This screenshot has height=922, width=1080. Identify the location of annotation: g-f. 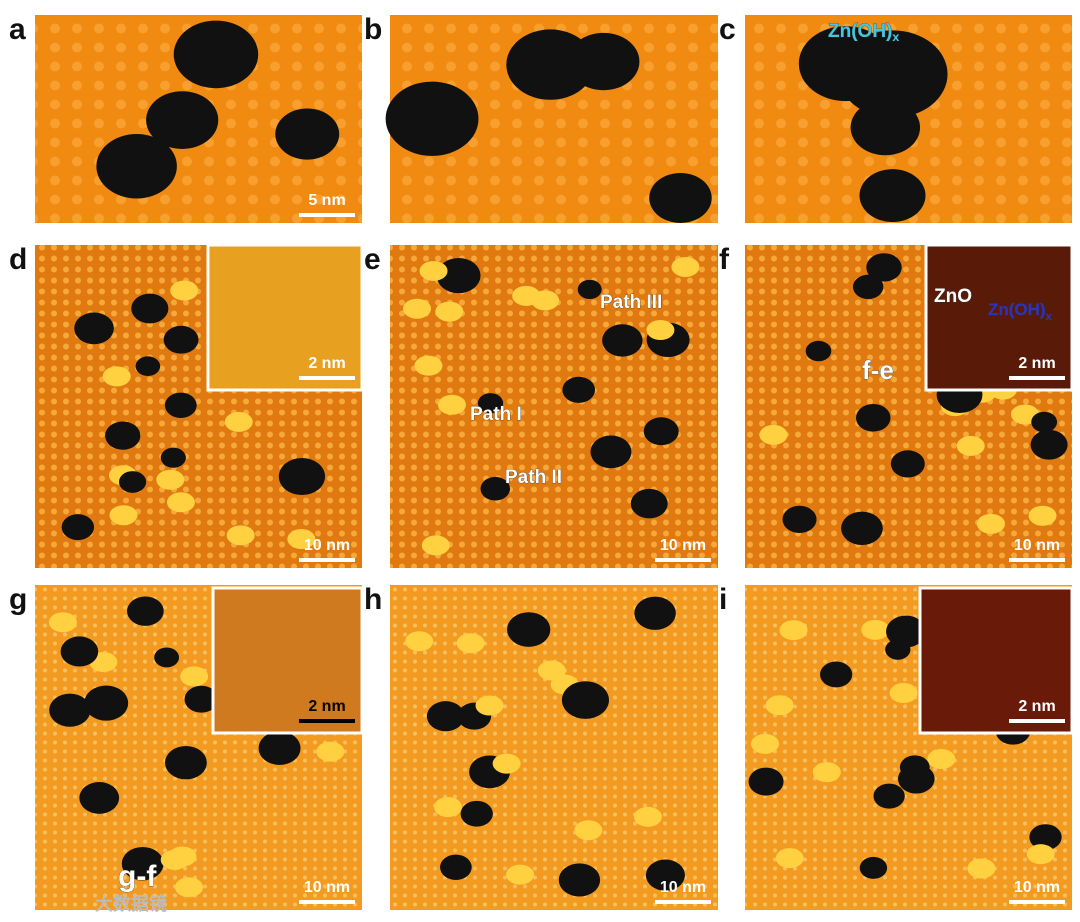
(137, 876).